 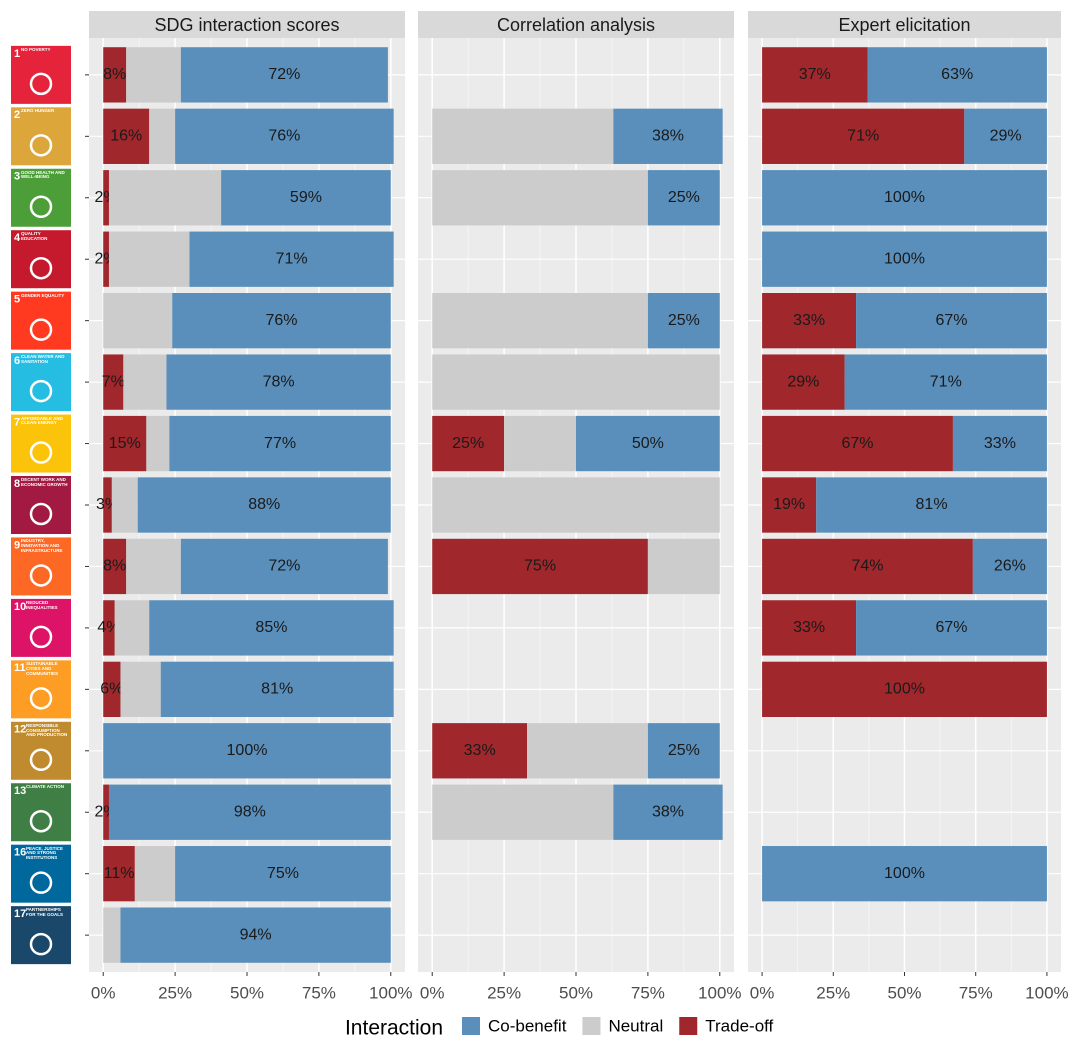 What do you see at coordinates (17, 545) in the screenshot?
I see `sdg-number: 9` at bounding box center [17, 545].